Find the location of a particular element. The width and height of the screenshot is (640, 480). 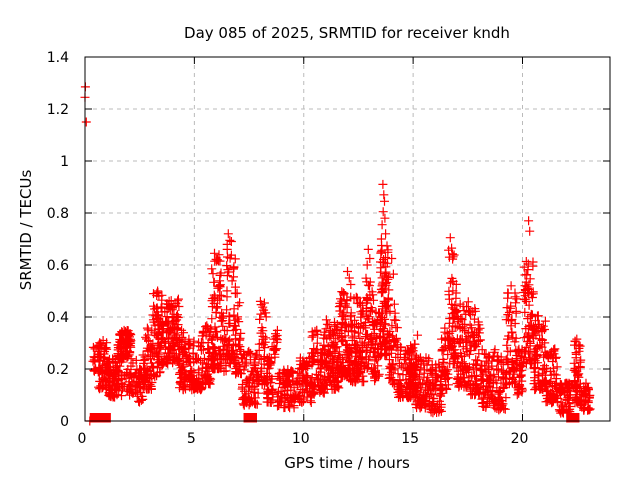

y-tick-label: 1.2 is located at coordinates (58, 110).